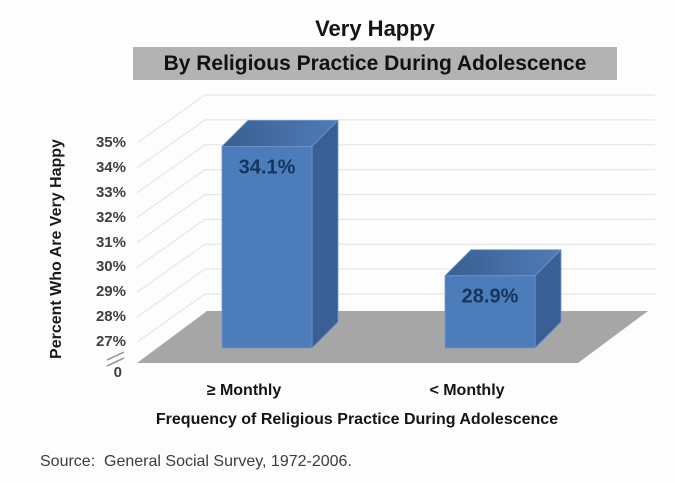 The height and width of the screenshot is (483, 675). What do you see at coordinates (244, 390) in the screenshot?
I see `x-category-label: ≥ Monthly` at bounding box center [244, 390].